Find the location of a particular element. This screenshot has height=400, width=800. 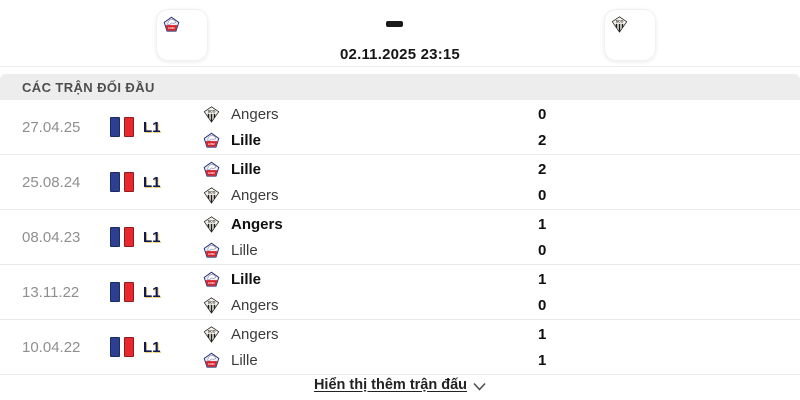

match-date: 25.08.24 is located at coordinates (51, 182).